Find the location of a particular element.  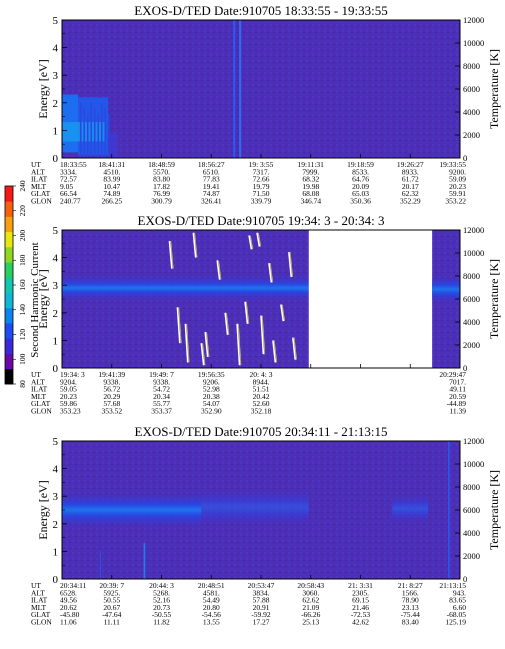

table-cell: 21.09 is located at coordinates (310, 607).